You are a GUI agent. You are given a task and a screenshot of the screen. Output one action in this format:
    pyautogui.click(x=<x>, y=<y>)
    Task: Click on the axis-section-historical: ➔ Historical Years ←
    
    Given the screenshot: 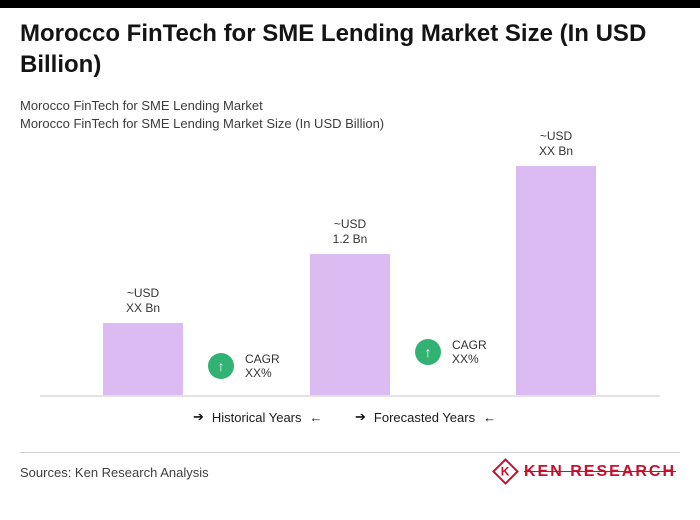 What is the action you would take?
    pyautogui.click(x=258, y=417)
    